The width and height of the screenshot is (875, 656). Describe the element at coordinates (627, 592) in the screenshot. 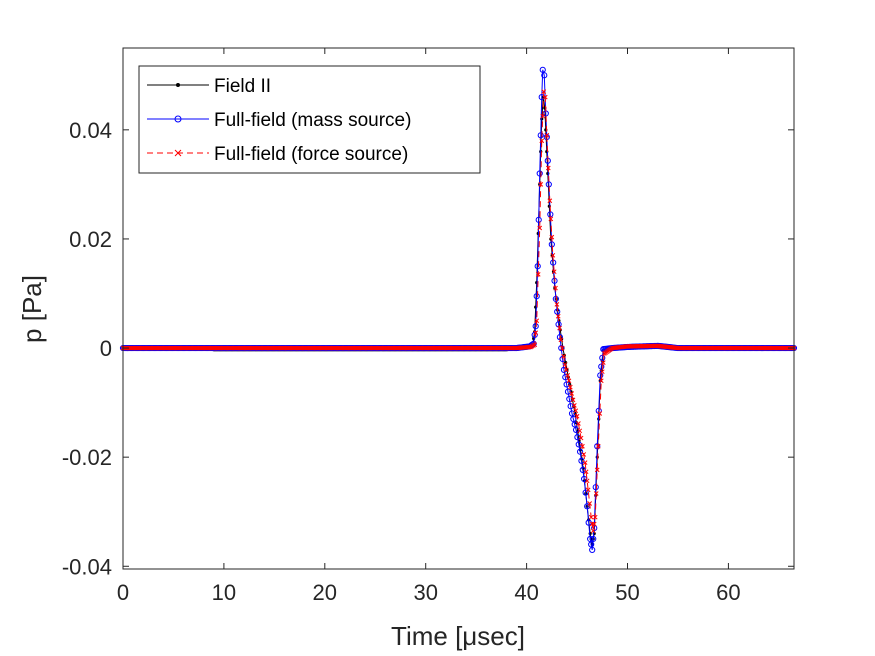

I see `x-tick-label-5: 50` at that location.